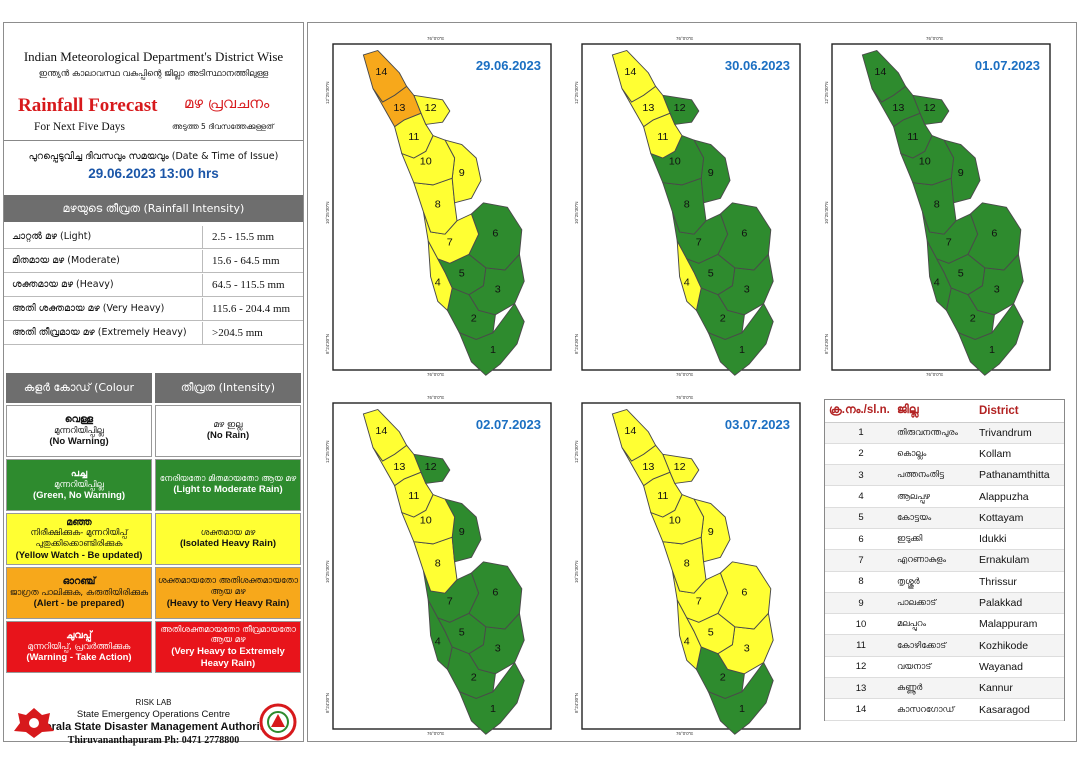 The width and height of the screenshot is (1080, 763). I want to click on district-number: 4, so click(687, 642).